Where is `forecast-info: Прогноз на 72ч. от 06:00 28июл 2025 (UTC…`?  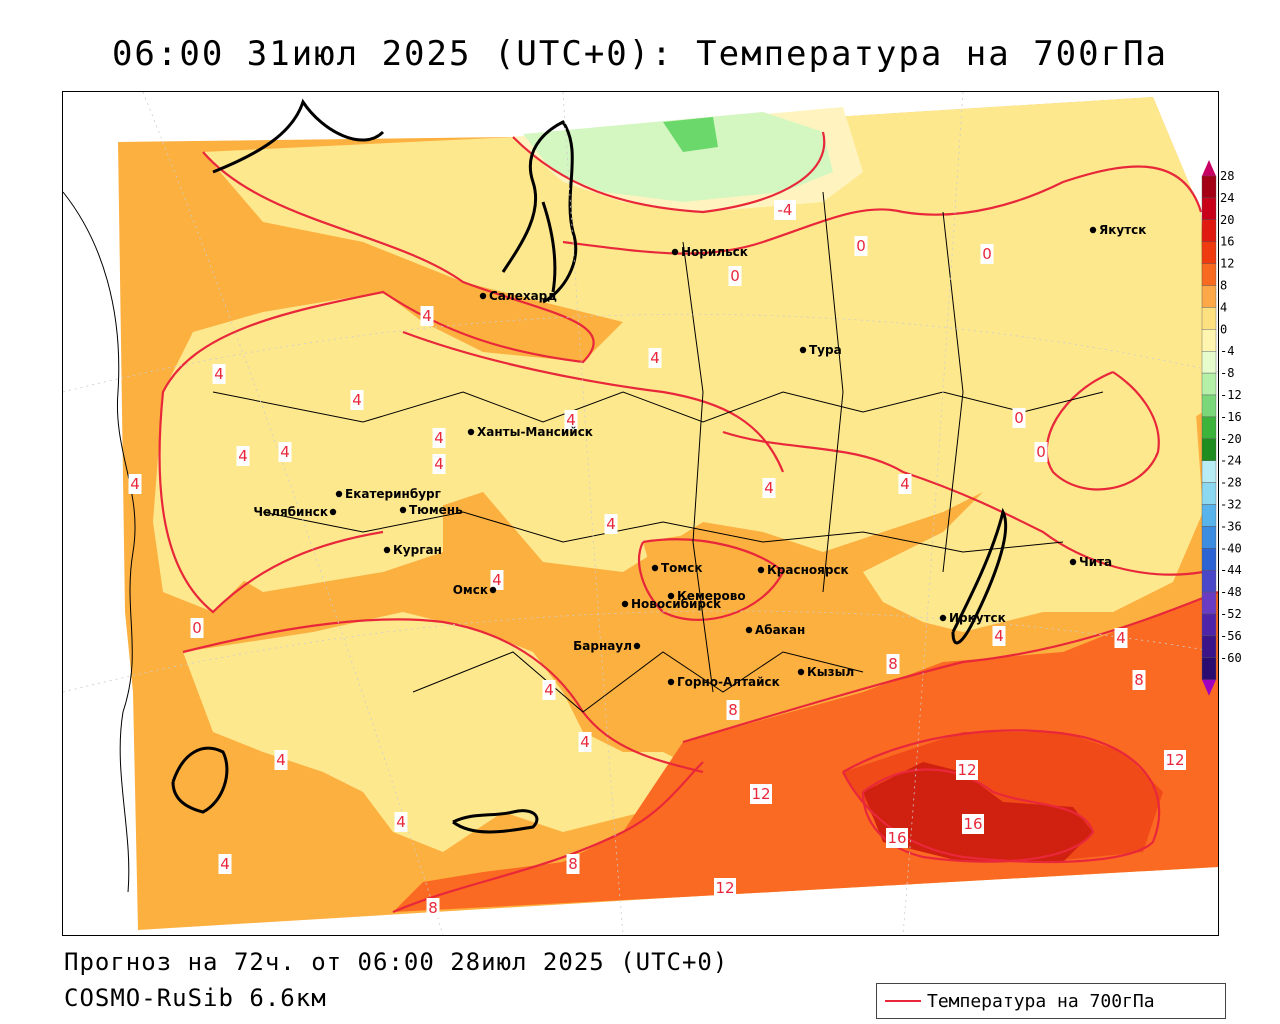 forecast-info: Прогноз на 72ч. от 06:00 28июл 2025 (UTC… is located at coordinates (396, 962).